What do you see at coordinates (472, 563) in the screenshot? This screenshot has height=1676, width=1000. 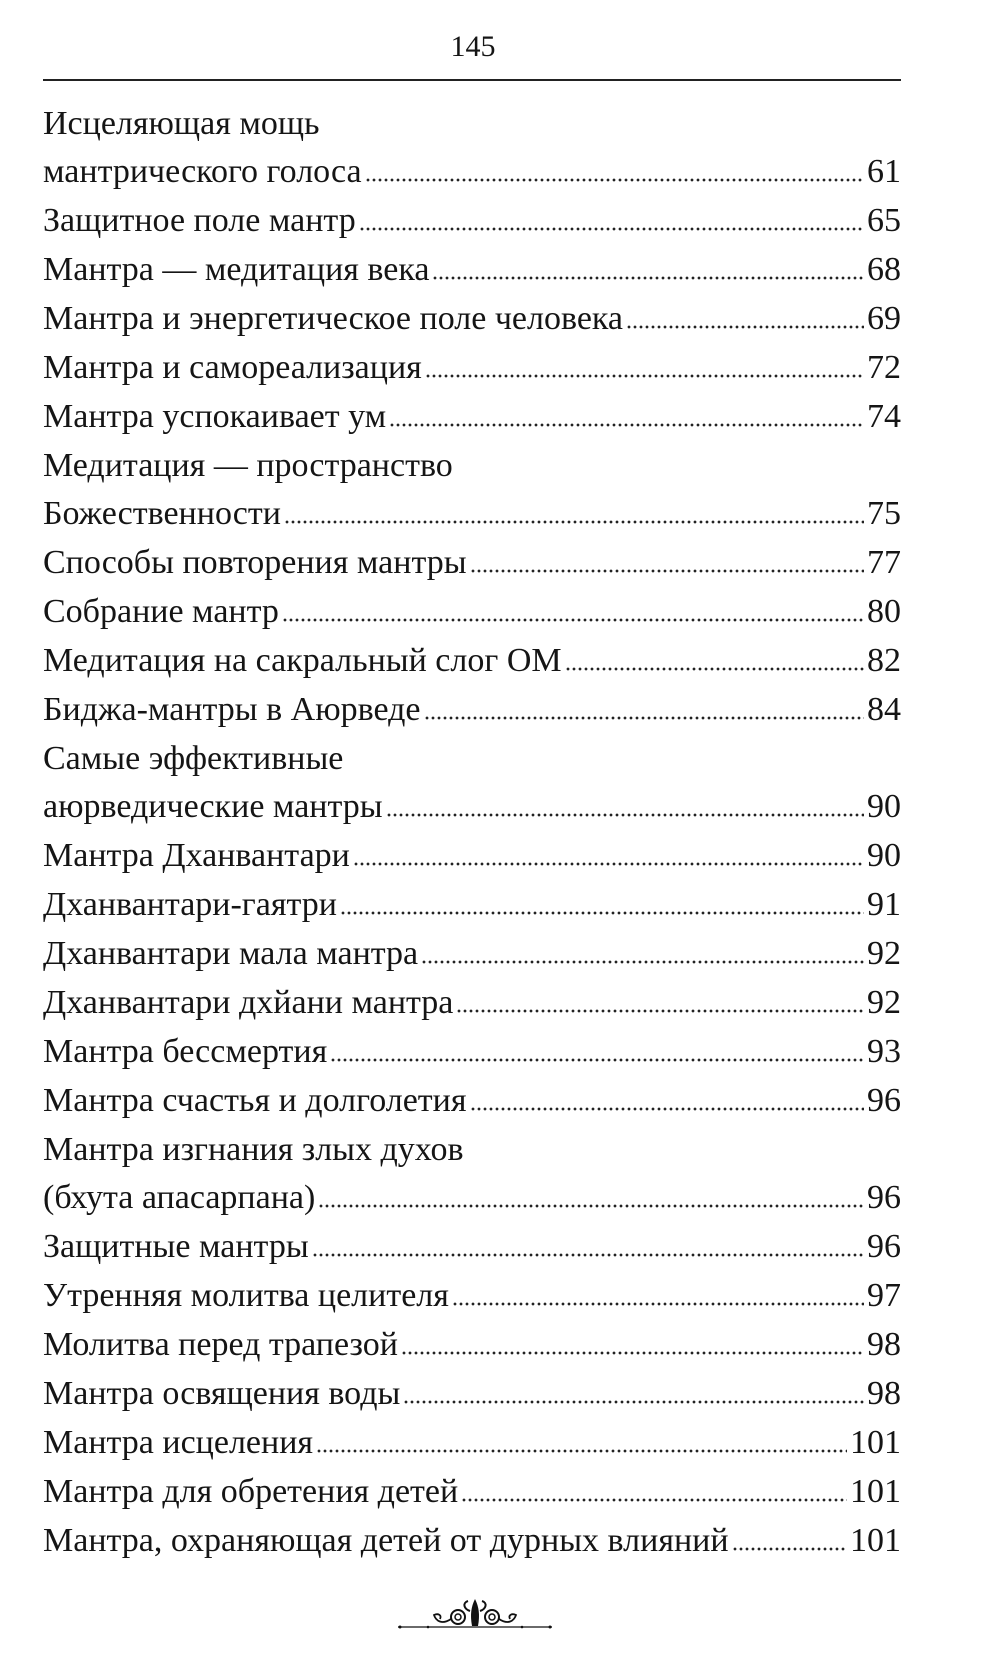 I see `toc-entry: Способы повторения мантры 77` at bounding box center [472, 563].